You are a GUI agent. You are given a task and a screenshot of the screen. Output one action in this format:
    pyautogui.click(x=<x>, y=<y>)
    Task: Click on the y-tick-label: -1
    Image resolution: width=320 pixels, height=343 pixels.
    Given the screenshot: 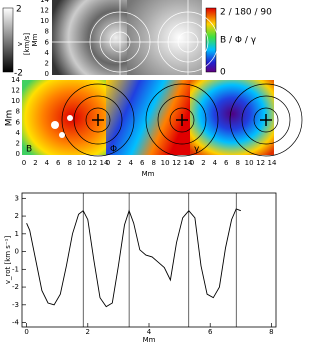 What is the action you would take?
    pyautogui.click(x=15, y=269)
    